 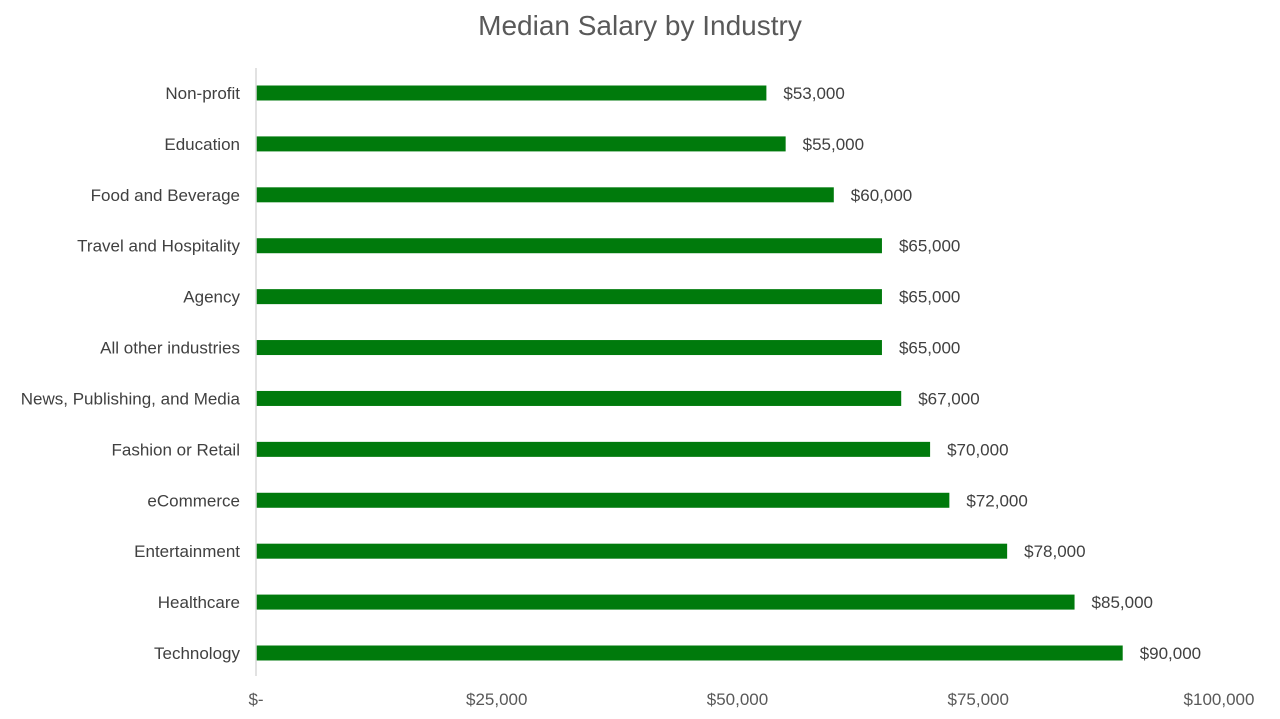 I want to click on data-label: $55,000, so click(x=833, y=144).